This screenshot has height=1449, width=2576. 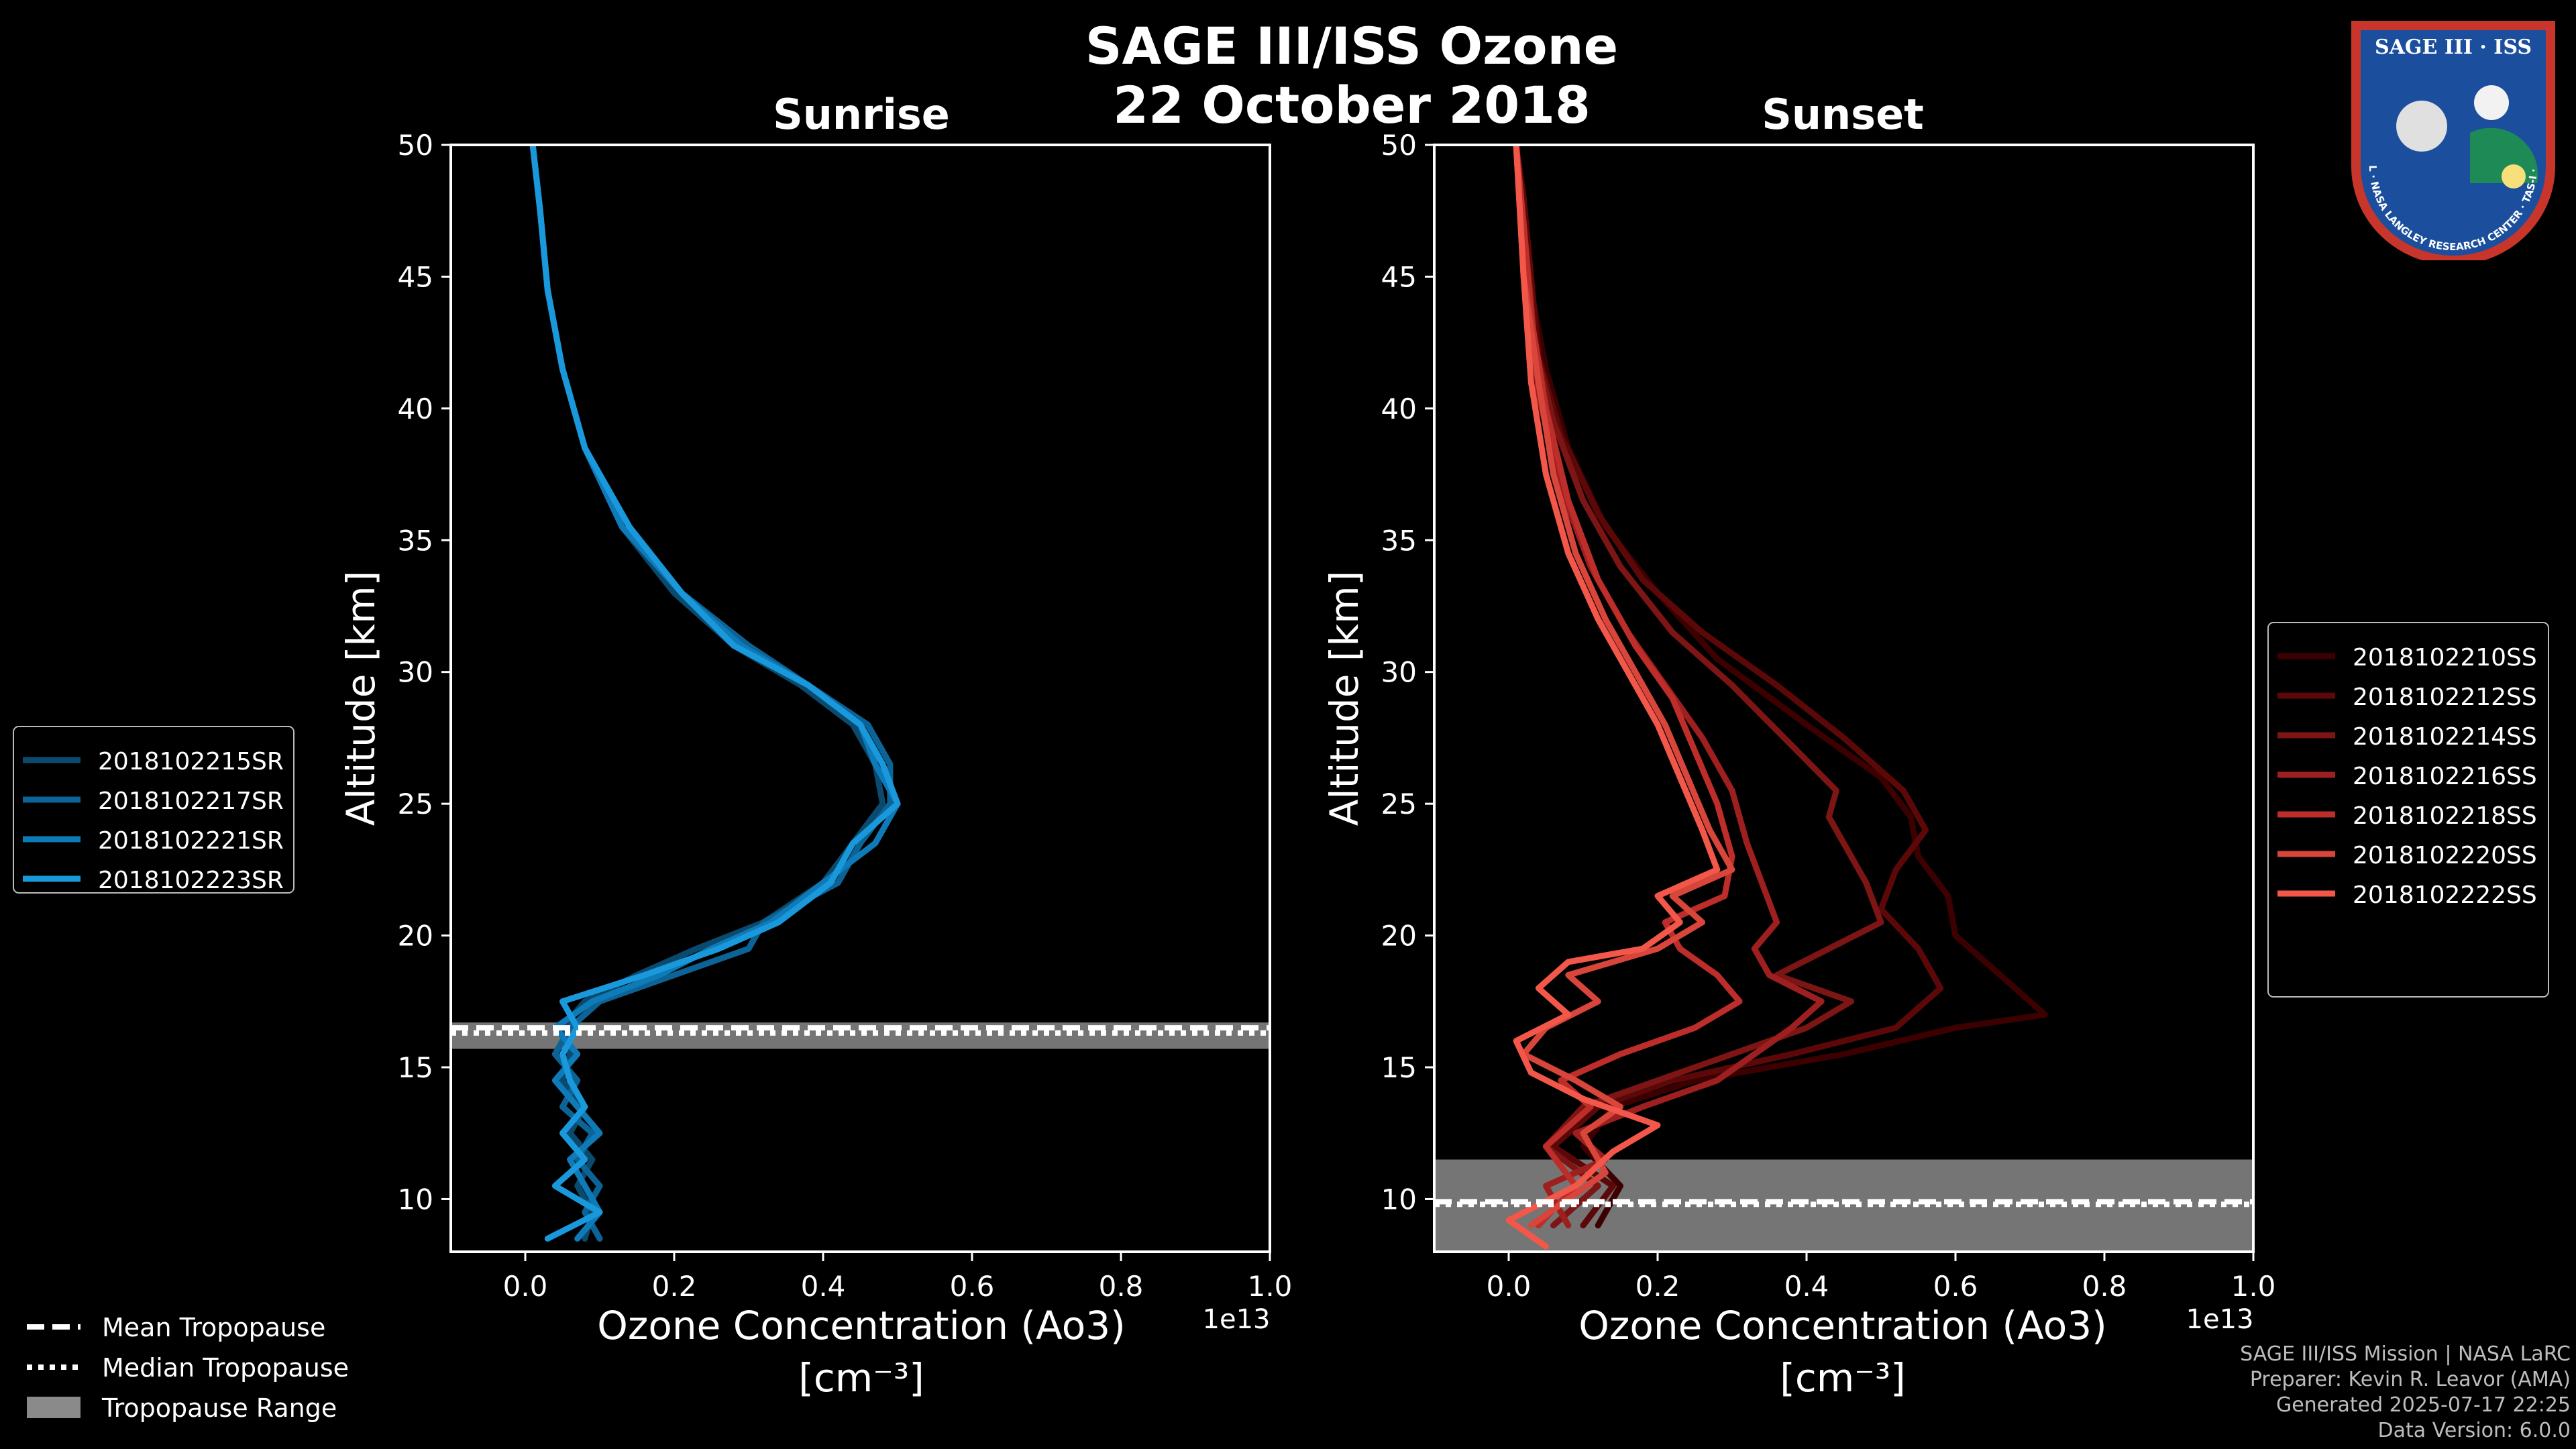 What do you see at coordinates (1843, 1378) in the screenshot?
I see `sunset-x-unit: [cm⁻³]` at bounding box center [1843, 1378].